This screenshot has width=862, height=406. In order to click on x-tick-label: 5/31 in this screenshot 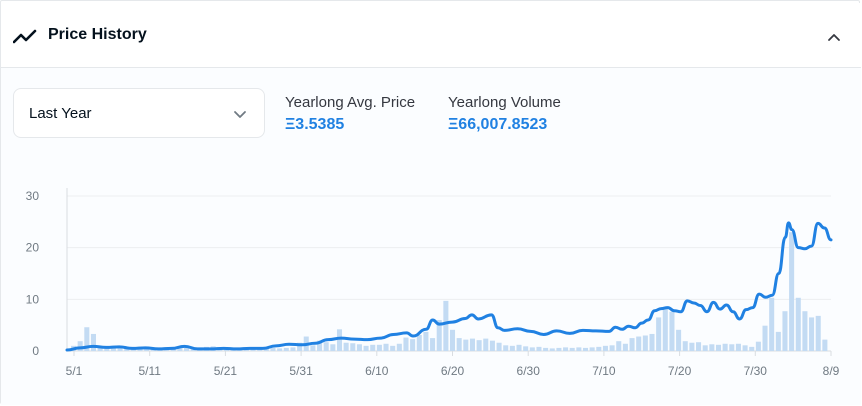, I will do `click(301, 371)`.